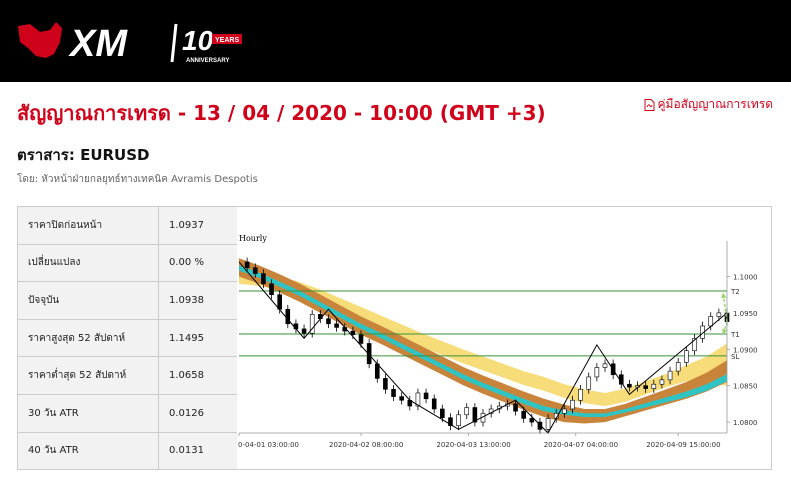 This screenshot has width=791, height=489. I want to click on bull-icon, so click(40, 40).